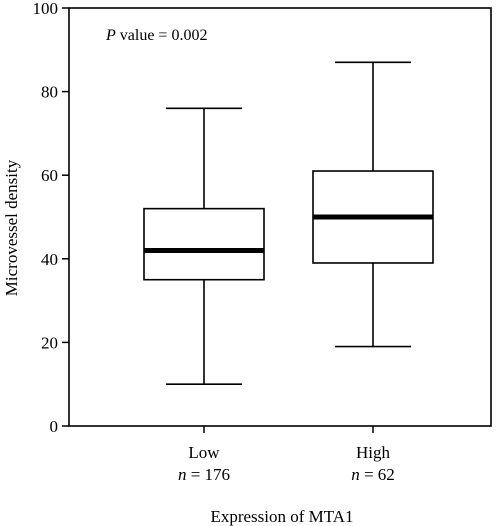  What do you see at coordinates (162, 35) in the screenshot?
I see `p-value-text: value = 0.002` at bounding box center [162, 35].